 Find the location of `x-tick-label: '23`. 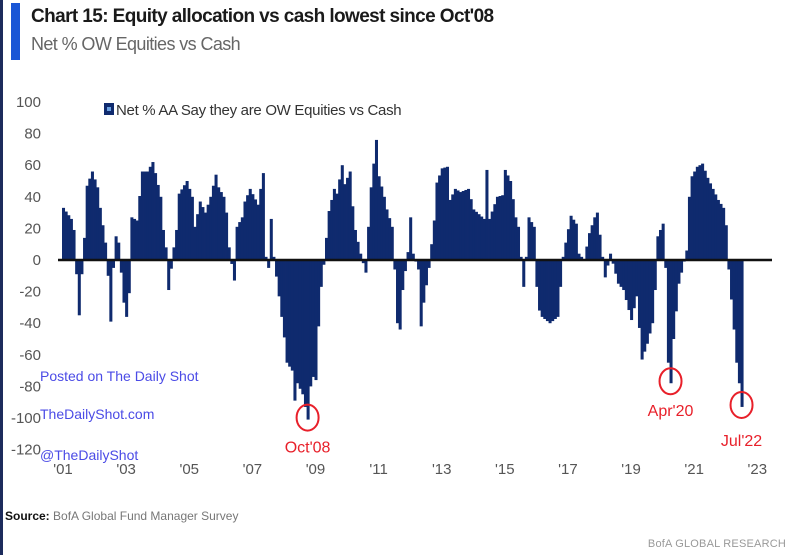

x-tick-label: '23 is located at coordinates (758, 469).